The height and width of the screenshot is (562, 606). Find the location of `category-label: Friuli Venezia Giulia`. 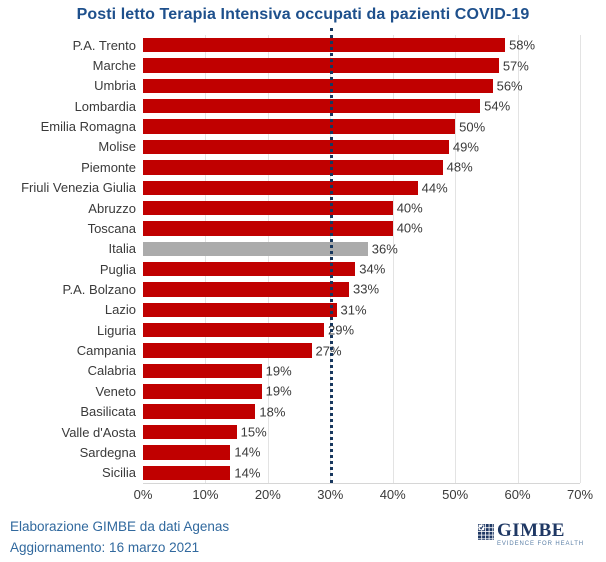

category-label: Friuli Venezia Giulia is located at coordinates (78, 188).